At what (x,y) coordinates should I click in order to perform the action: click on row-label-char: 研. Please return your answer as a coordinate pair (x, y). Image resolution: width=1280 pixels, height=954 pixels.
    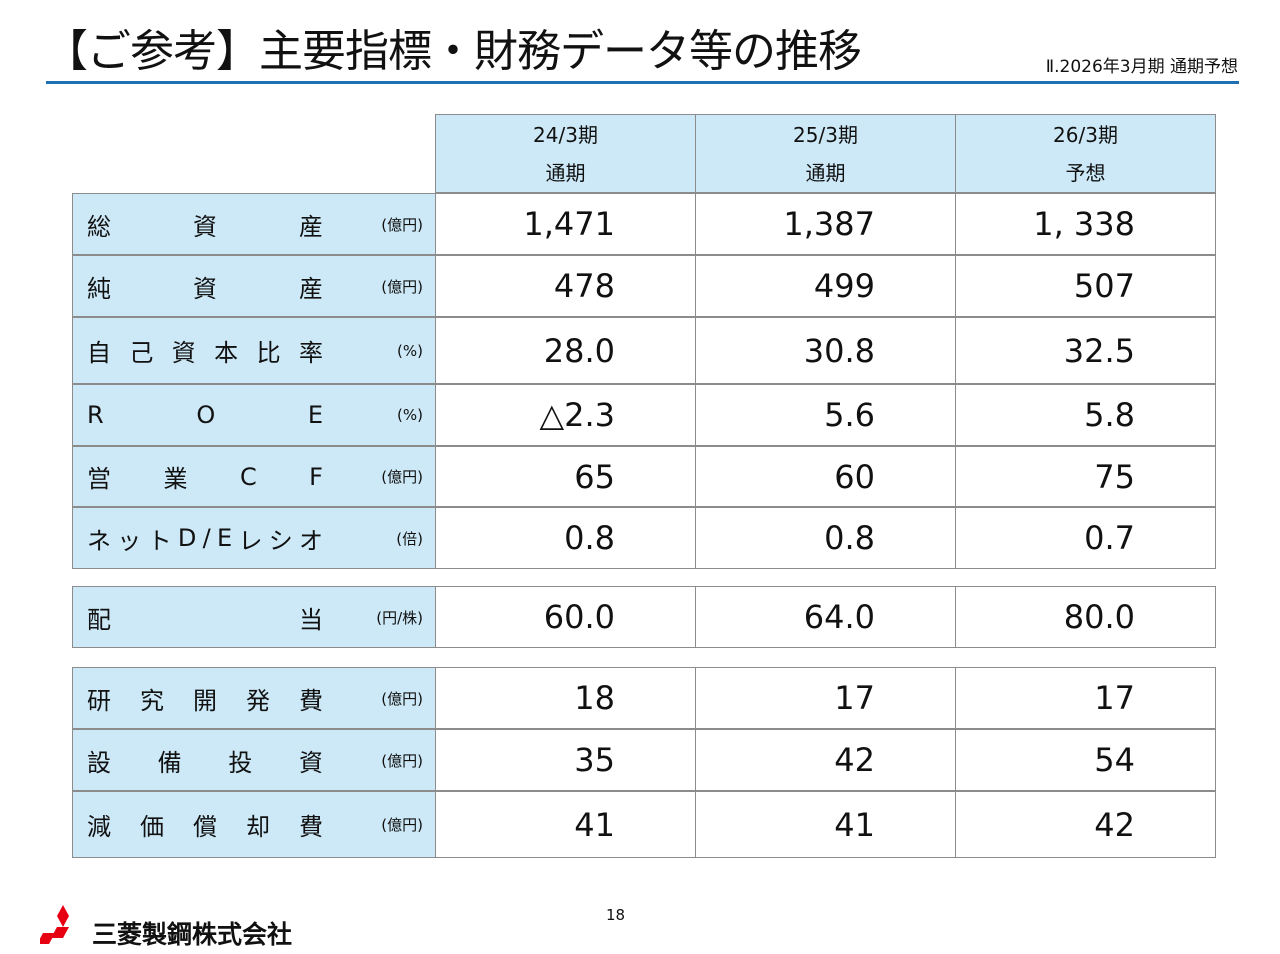
    Looking at the image, I should click on (99, 700).